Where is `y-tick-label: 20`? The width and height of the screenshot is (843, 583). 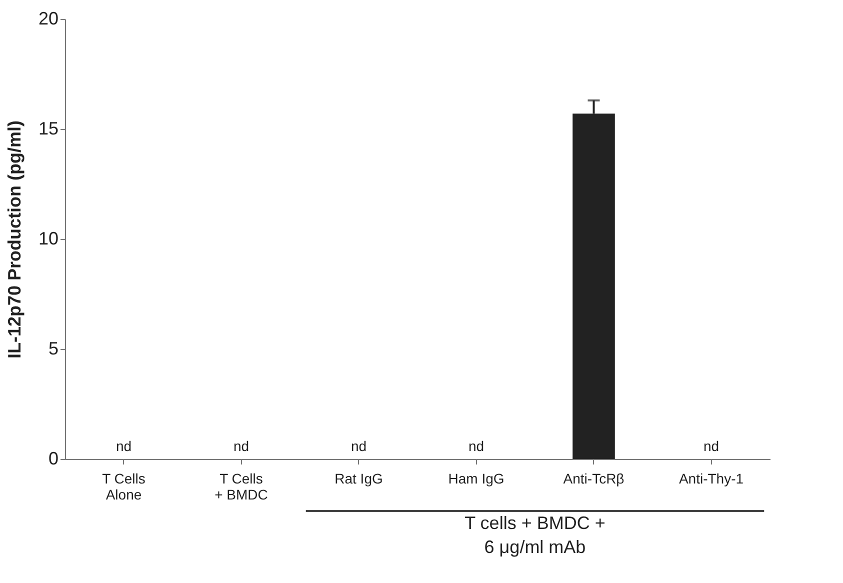 y-tick-label: 20 is located at coordinates (48, 18).